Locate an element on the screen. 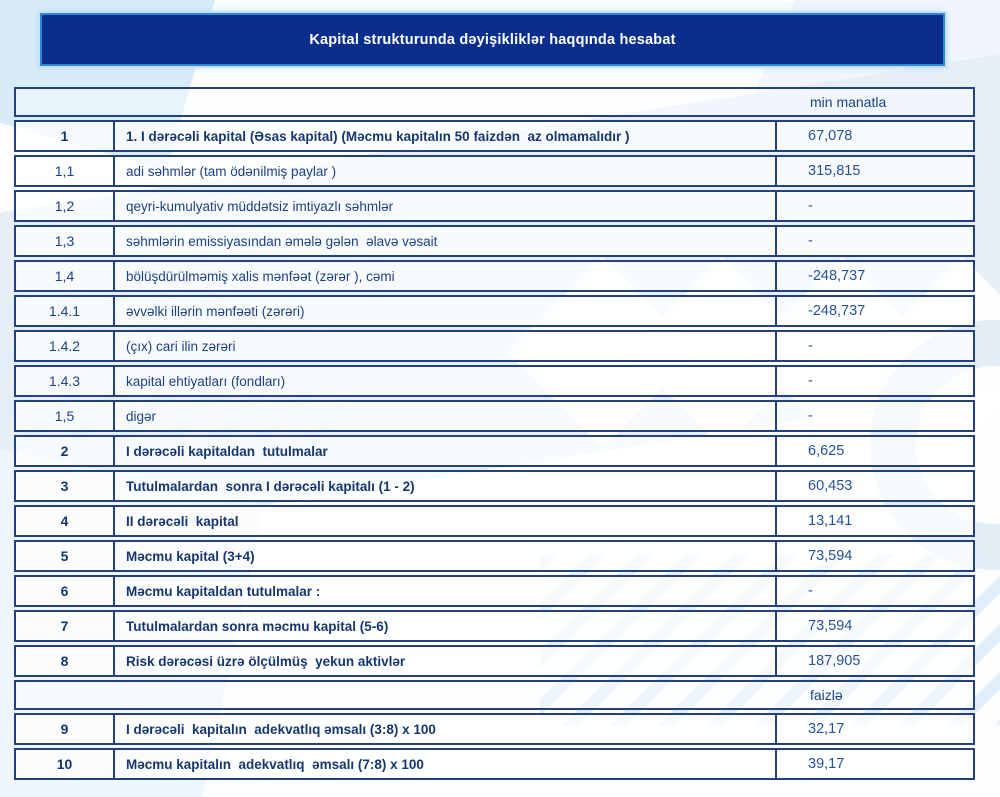 Image resolution: width=1000 pixels, height=797 pixels. unit-header-row: min manatla is located at coordinates (494, 102).